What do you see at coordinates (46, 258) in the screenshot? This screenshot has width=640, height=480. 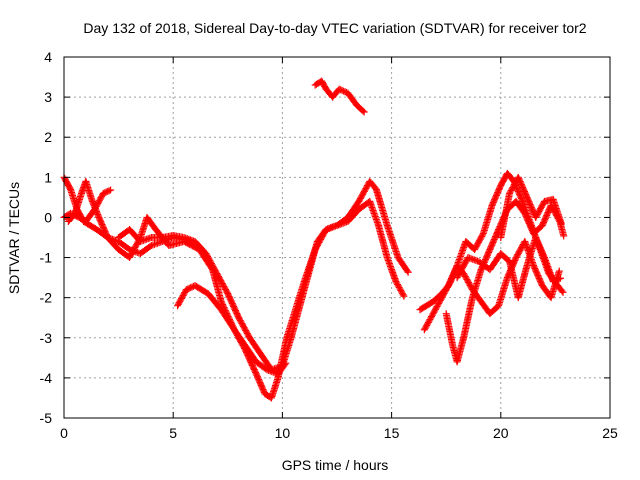 I see `y-tick-label: -1` at bounding box center [46, 258].